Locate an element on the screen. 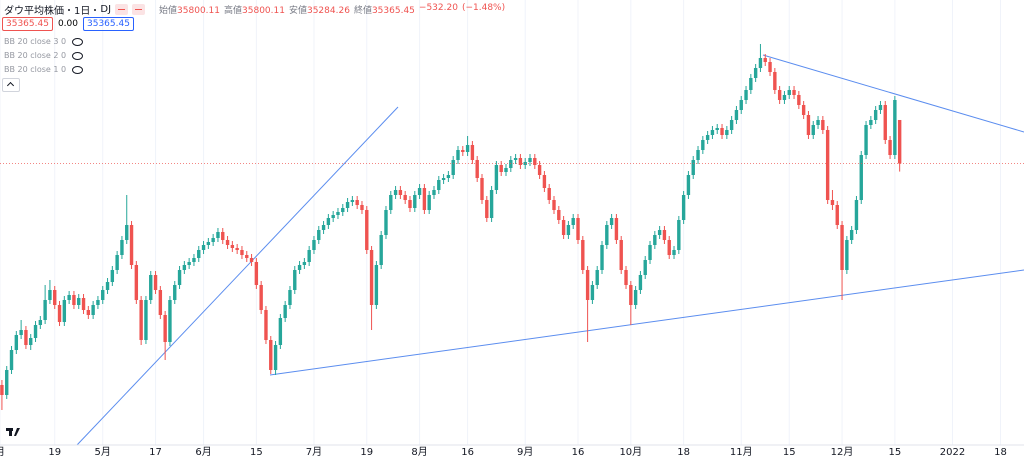 This screenshot has width=1024, height=460. ohlc-label: 終値 is located at coordinates (362, 11).